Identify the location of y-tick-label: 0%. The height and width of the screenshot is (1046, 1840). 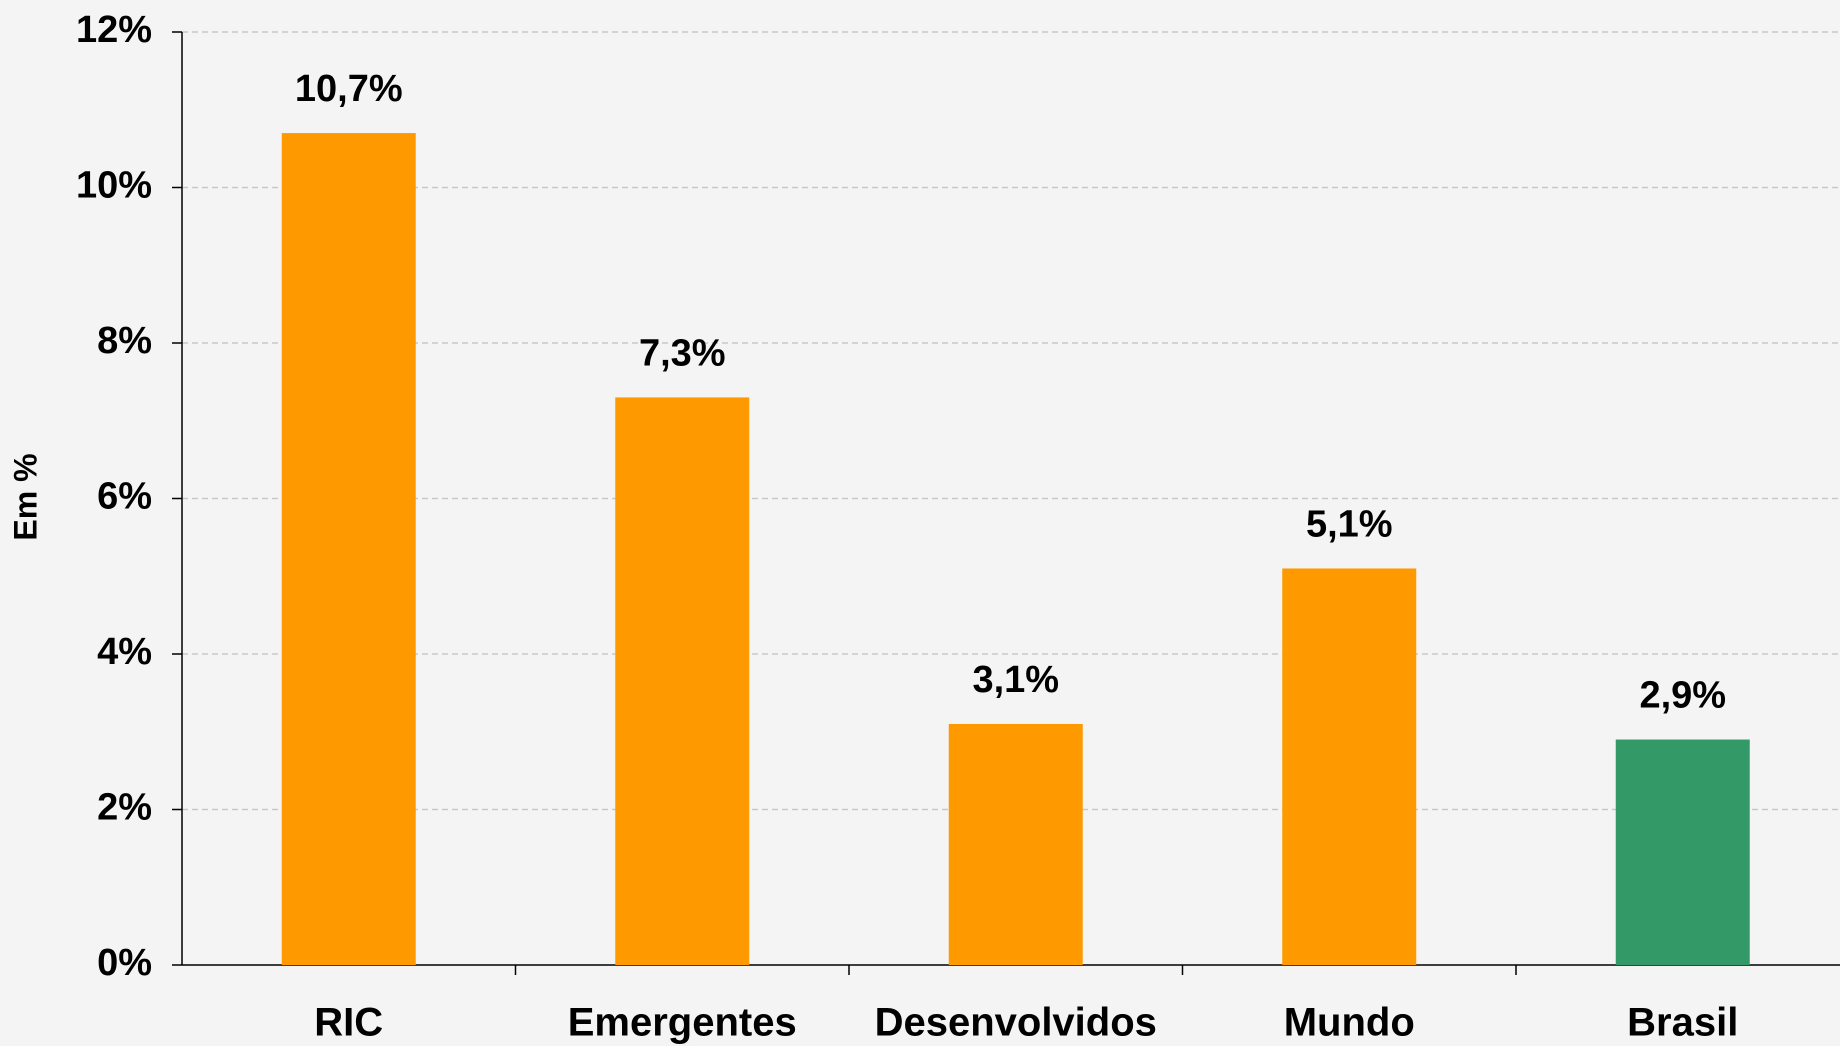
(124, 963).